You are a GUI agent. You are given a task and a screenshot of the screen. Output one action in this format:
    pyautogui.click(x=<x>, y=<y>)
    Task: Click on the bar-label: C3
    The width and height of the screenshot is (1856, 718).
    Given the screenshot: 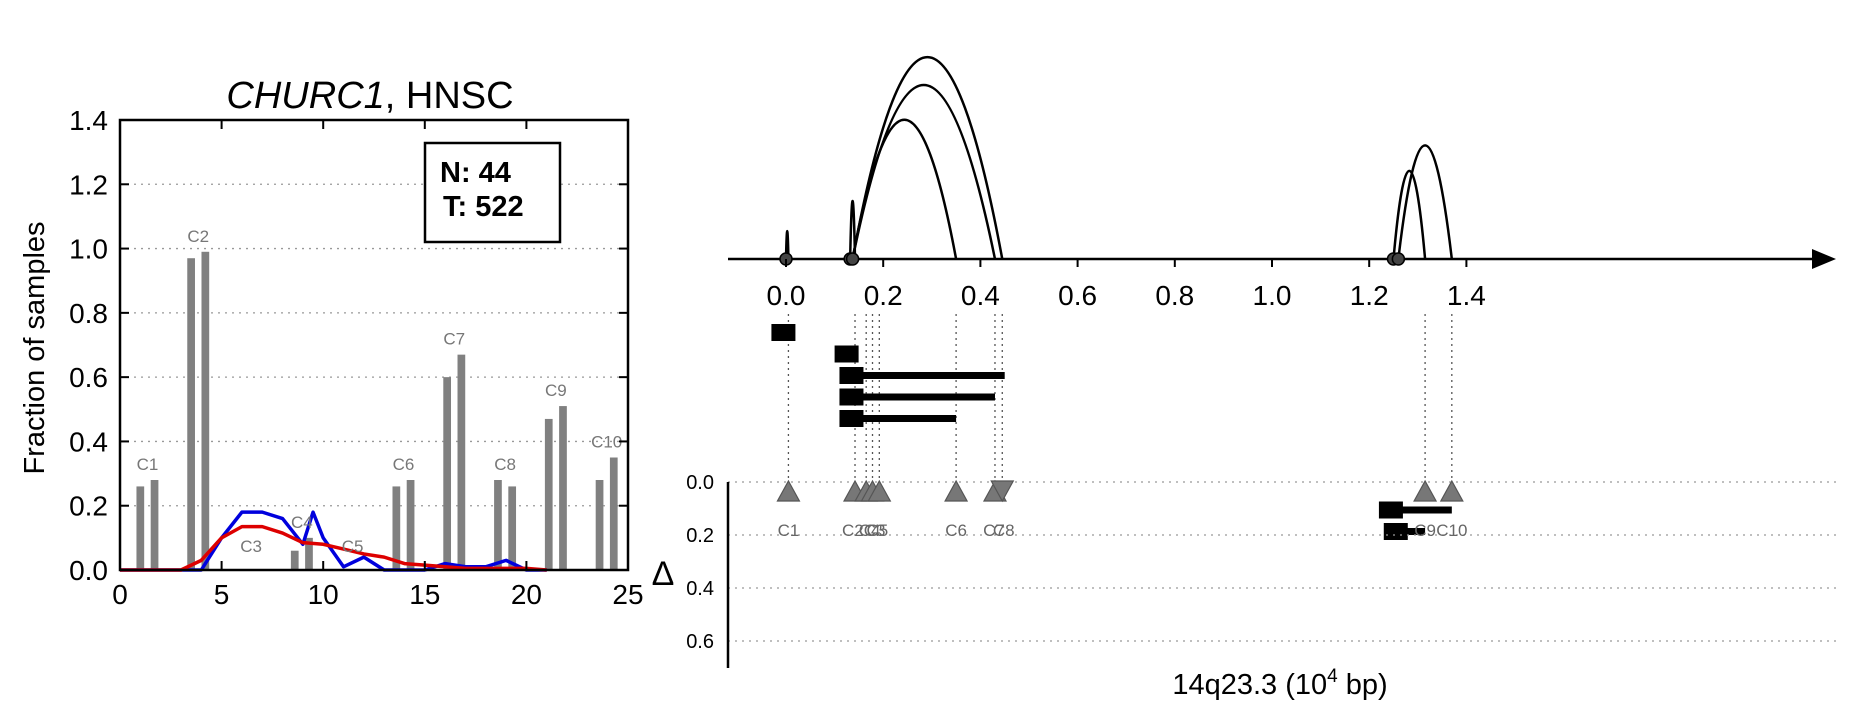 What is the action you would take?
    pyautogui.click(x=251, y=546)
    